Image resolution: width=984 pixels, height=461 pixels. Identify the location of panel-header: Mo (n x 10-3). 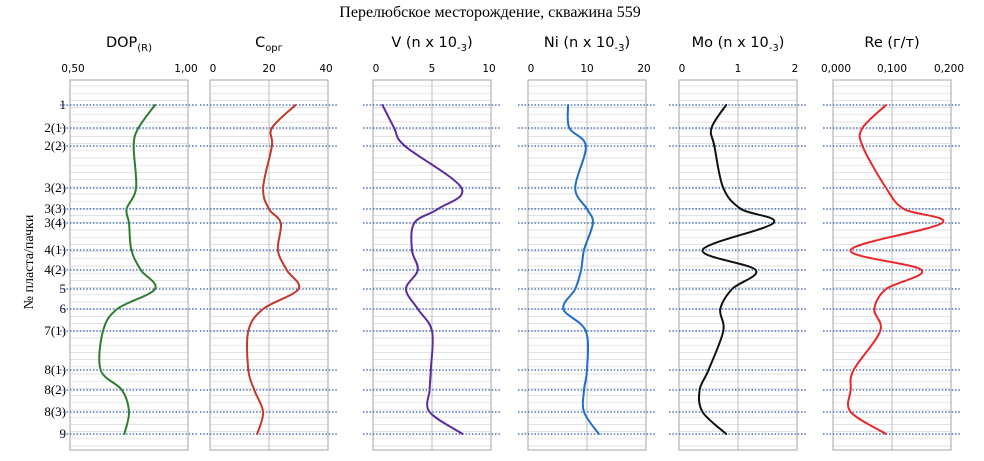
(738, 44).